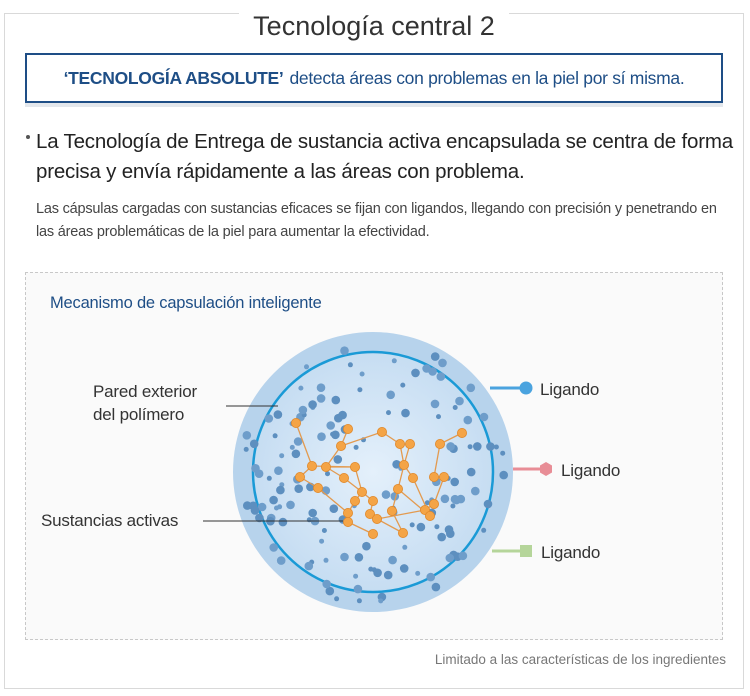 Image resolution: width=750 pixels, height=696 pixels. What do you see at coordinates (110, 520) in the screenshot?
I see `label-active-substances: Sustancias activas` at bounding box center [110, 520].